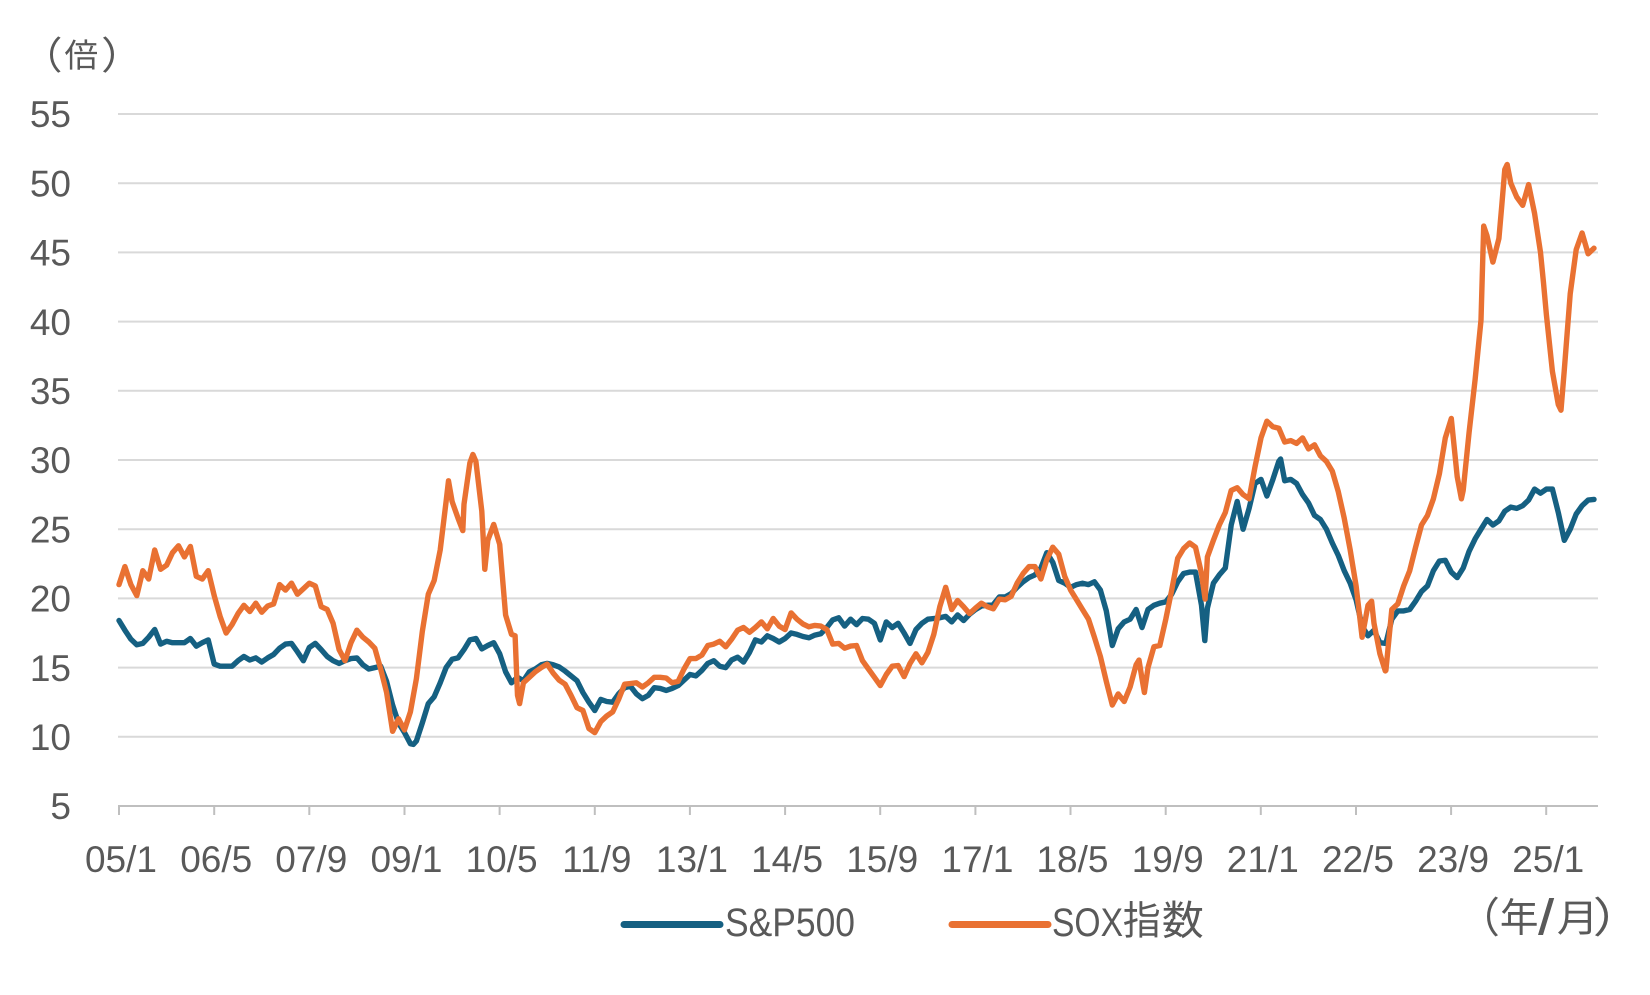  Describe the element at coordinates (50, 322) in the screenshot. I see `svg-text: 40` at that location.